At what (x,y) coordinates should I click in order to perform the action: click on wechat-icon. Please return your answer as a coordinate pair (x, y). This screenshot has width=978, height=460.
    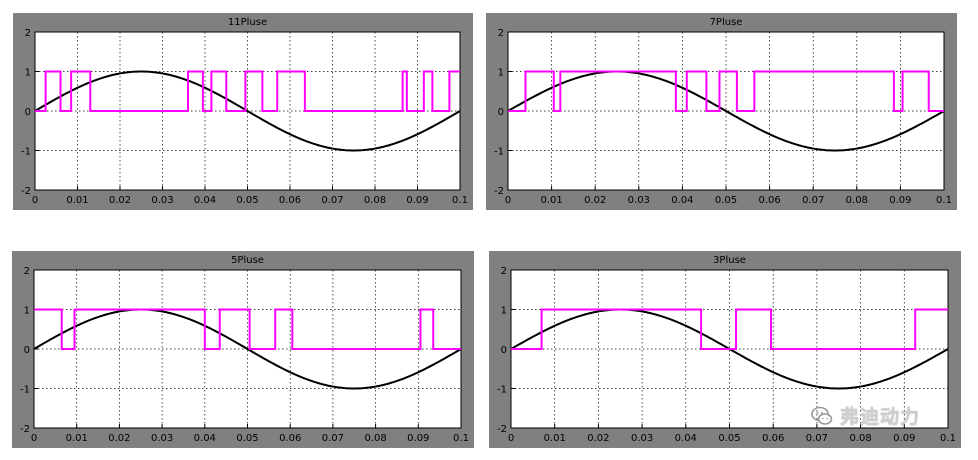
    Looking at the image, I should click on (822, 415).